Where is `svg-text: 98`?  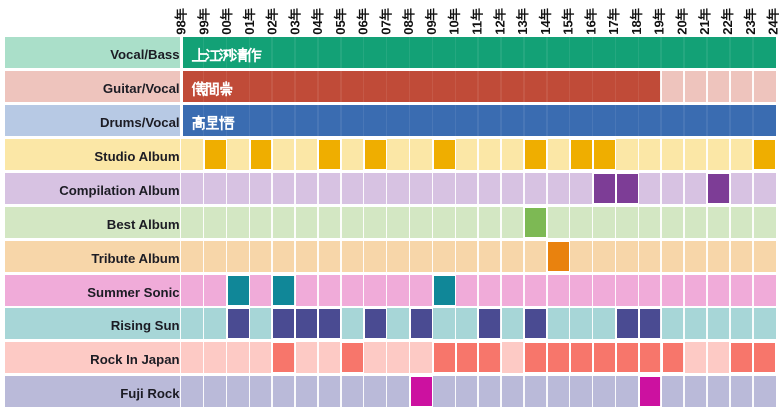
svg-text: 98 is located at coordinates (181, 27).